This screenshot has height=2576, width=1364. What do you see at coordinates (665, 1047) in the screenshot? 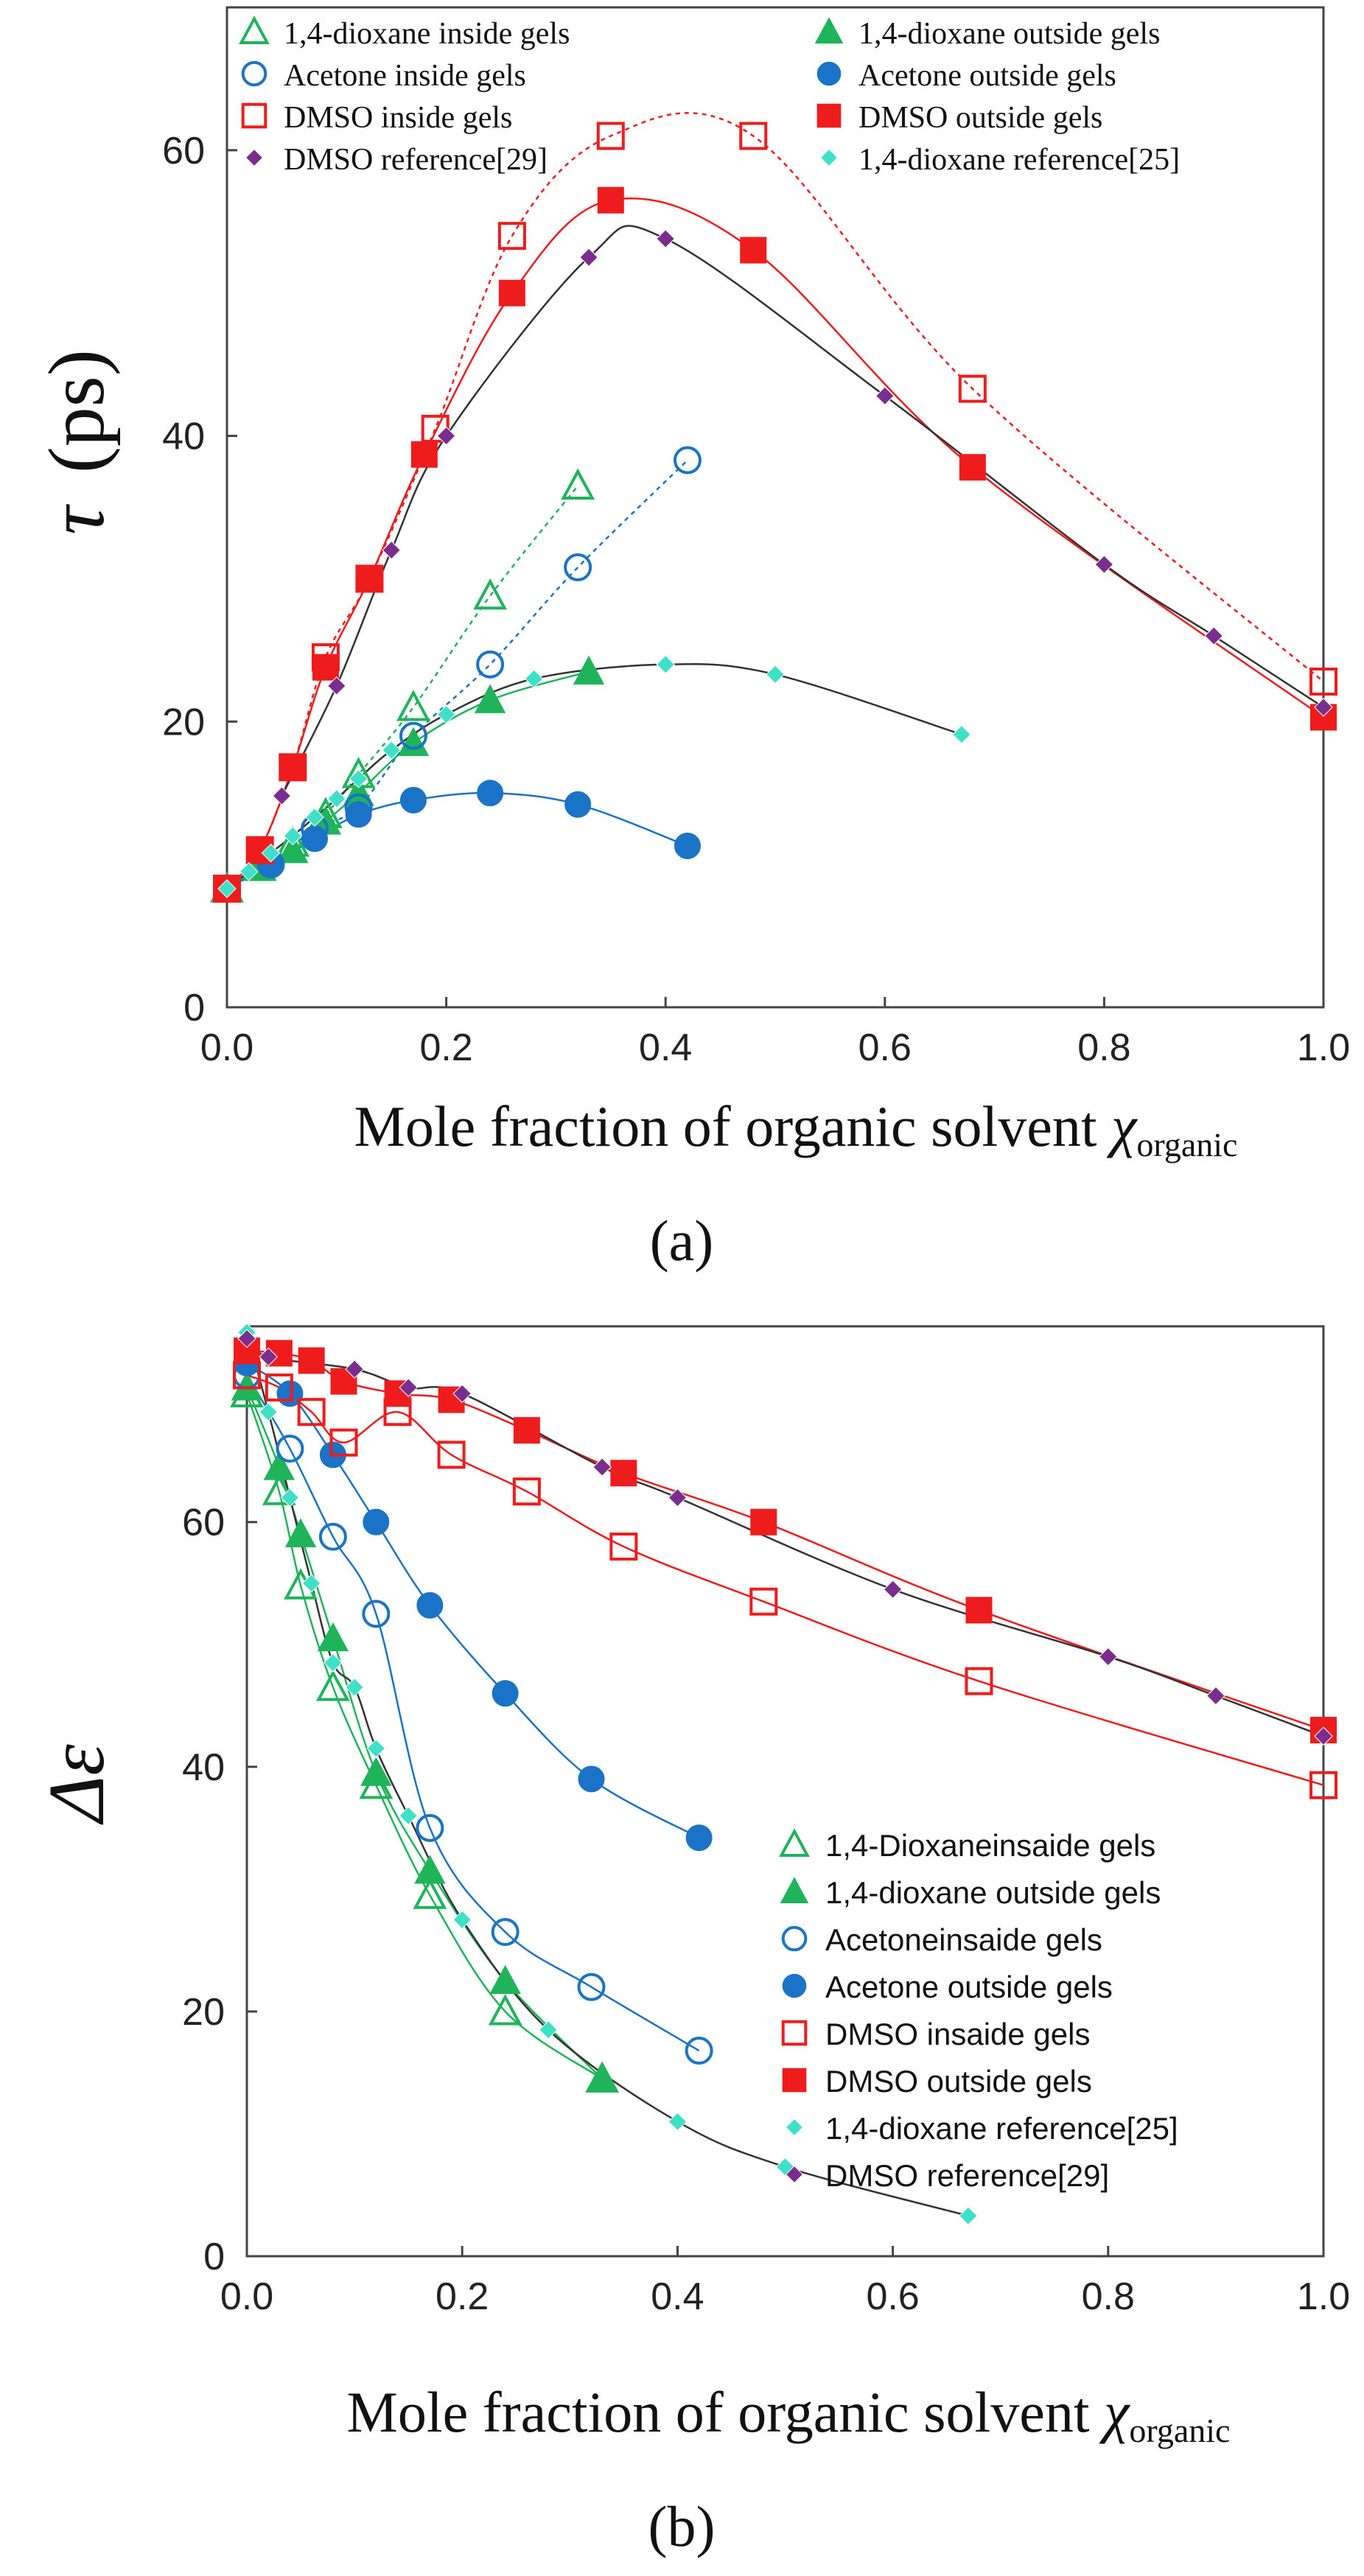
I see `x-tick-label: 0.4` at bounding box center [665, 1047].